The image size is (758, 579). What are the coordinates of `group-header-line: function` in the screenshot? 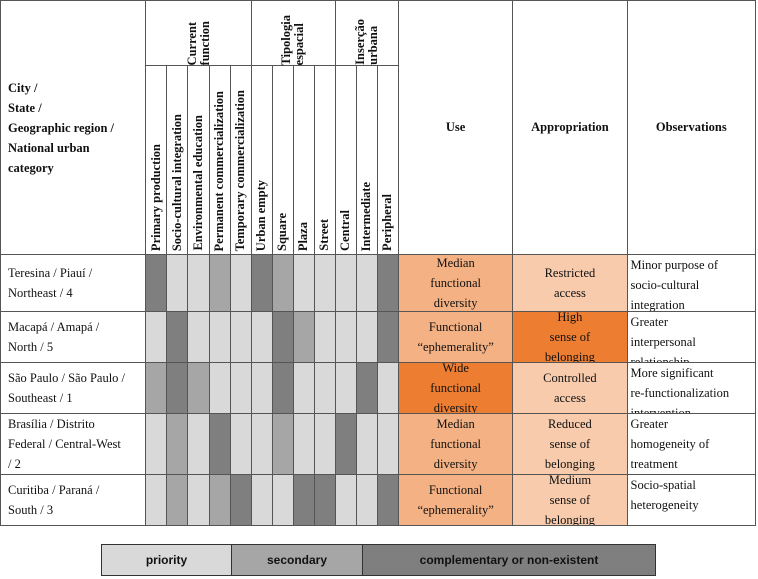 It's located at (204, 42).